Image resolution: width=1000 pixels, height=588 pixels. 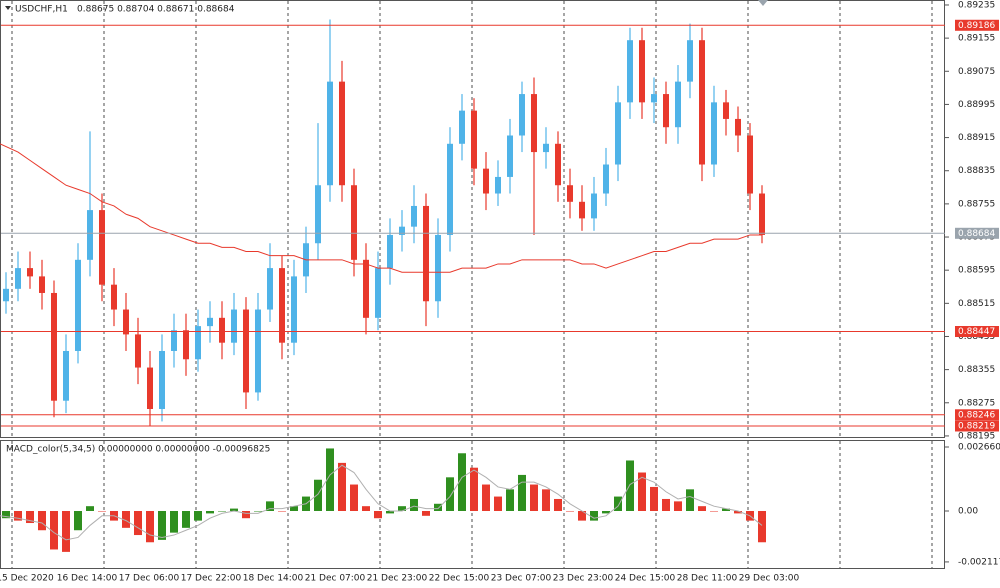 I want to click on macd-tick-label: -0.0021170, so click(x=979, y=562).